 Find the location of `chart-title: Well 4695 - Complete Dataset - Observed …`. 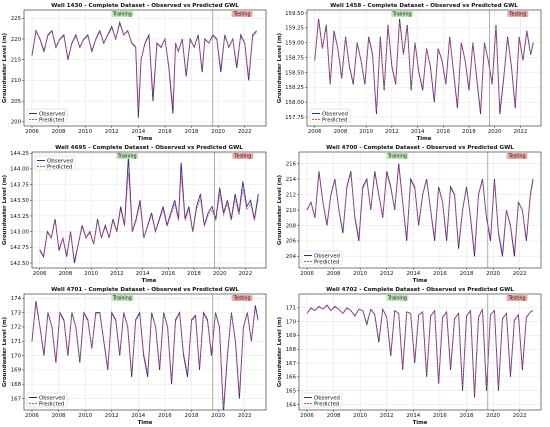

chart-title: Well 4695 - Complete Dataset - Observed … is located at coordinates (149, 148).